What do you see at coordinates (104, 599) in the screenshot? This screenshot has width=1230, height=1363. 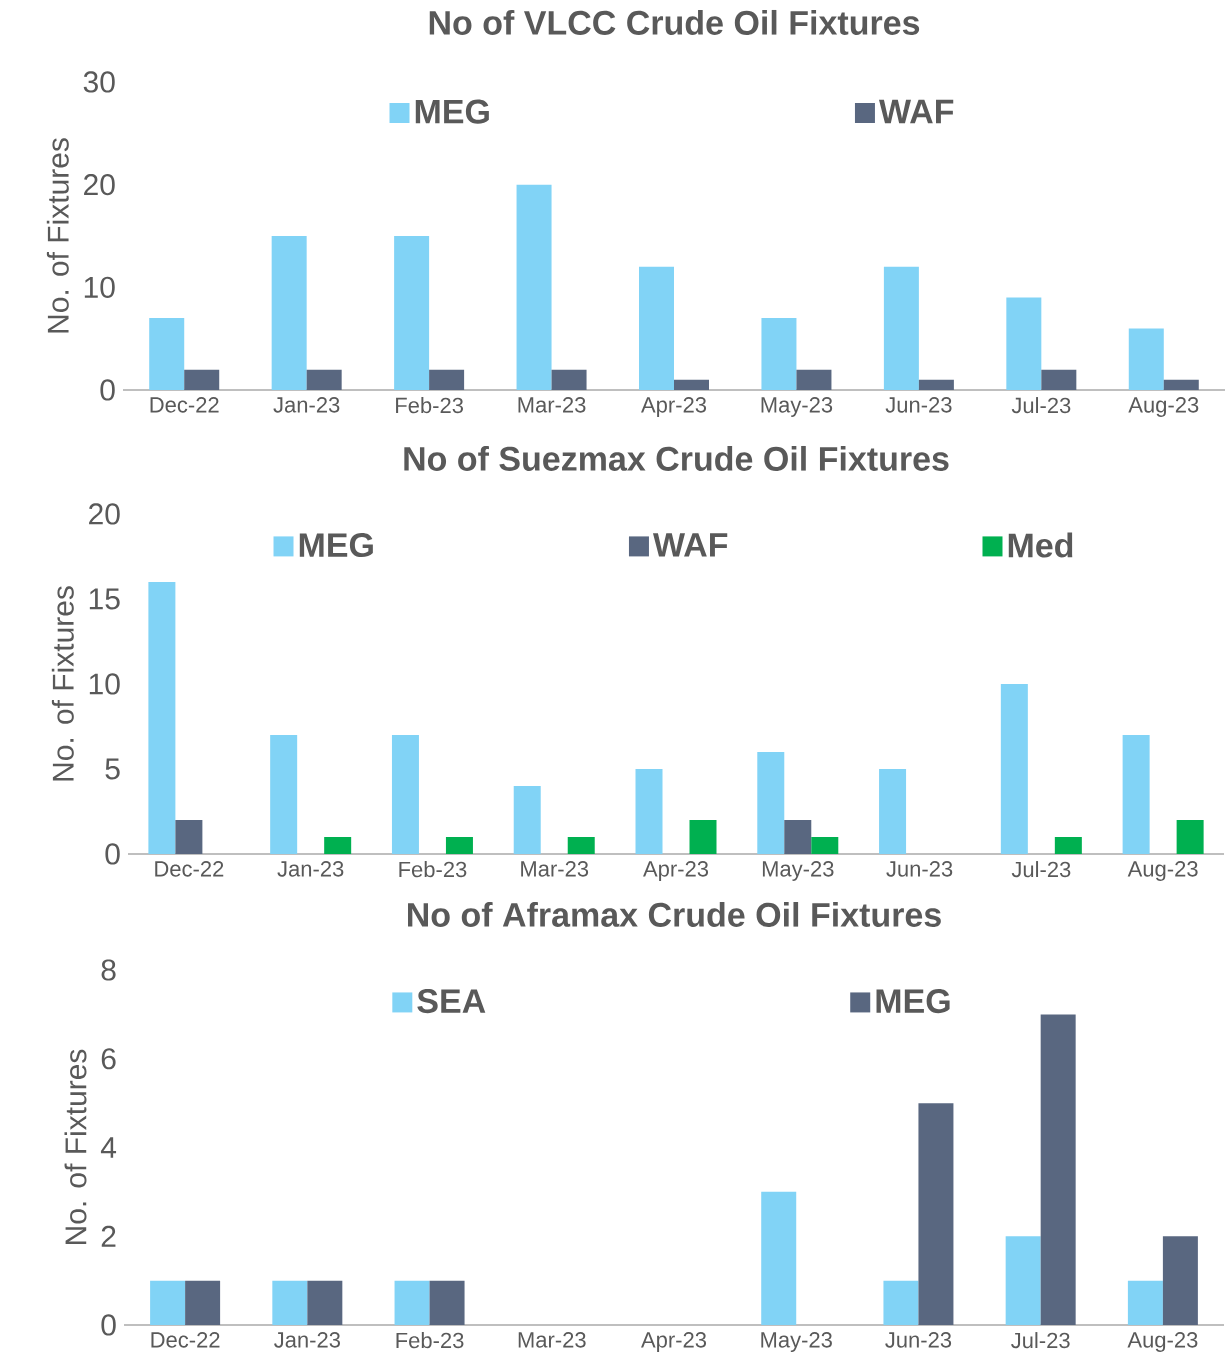 I see `y-tick-label: 15` at bounding box center [104, 599].